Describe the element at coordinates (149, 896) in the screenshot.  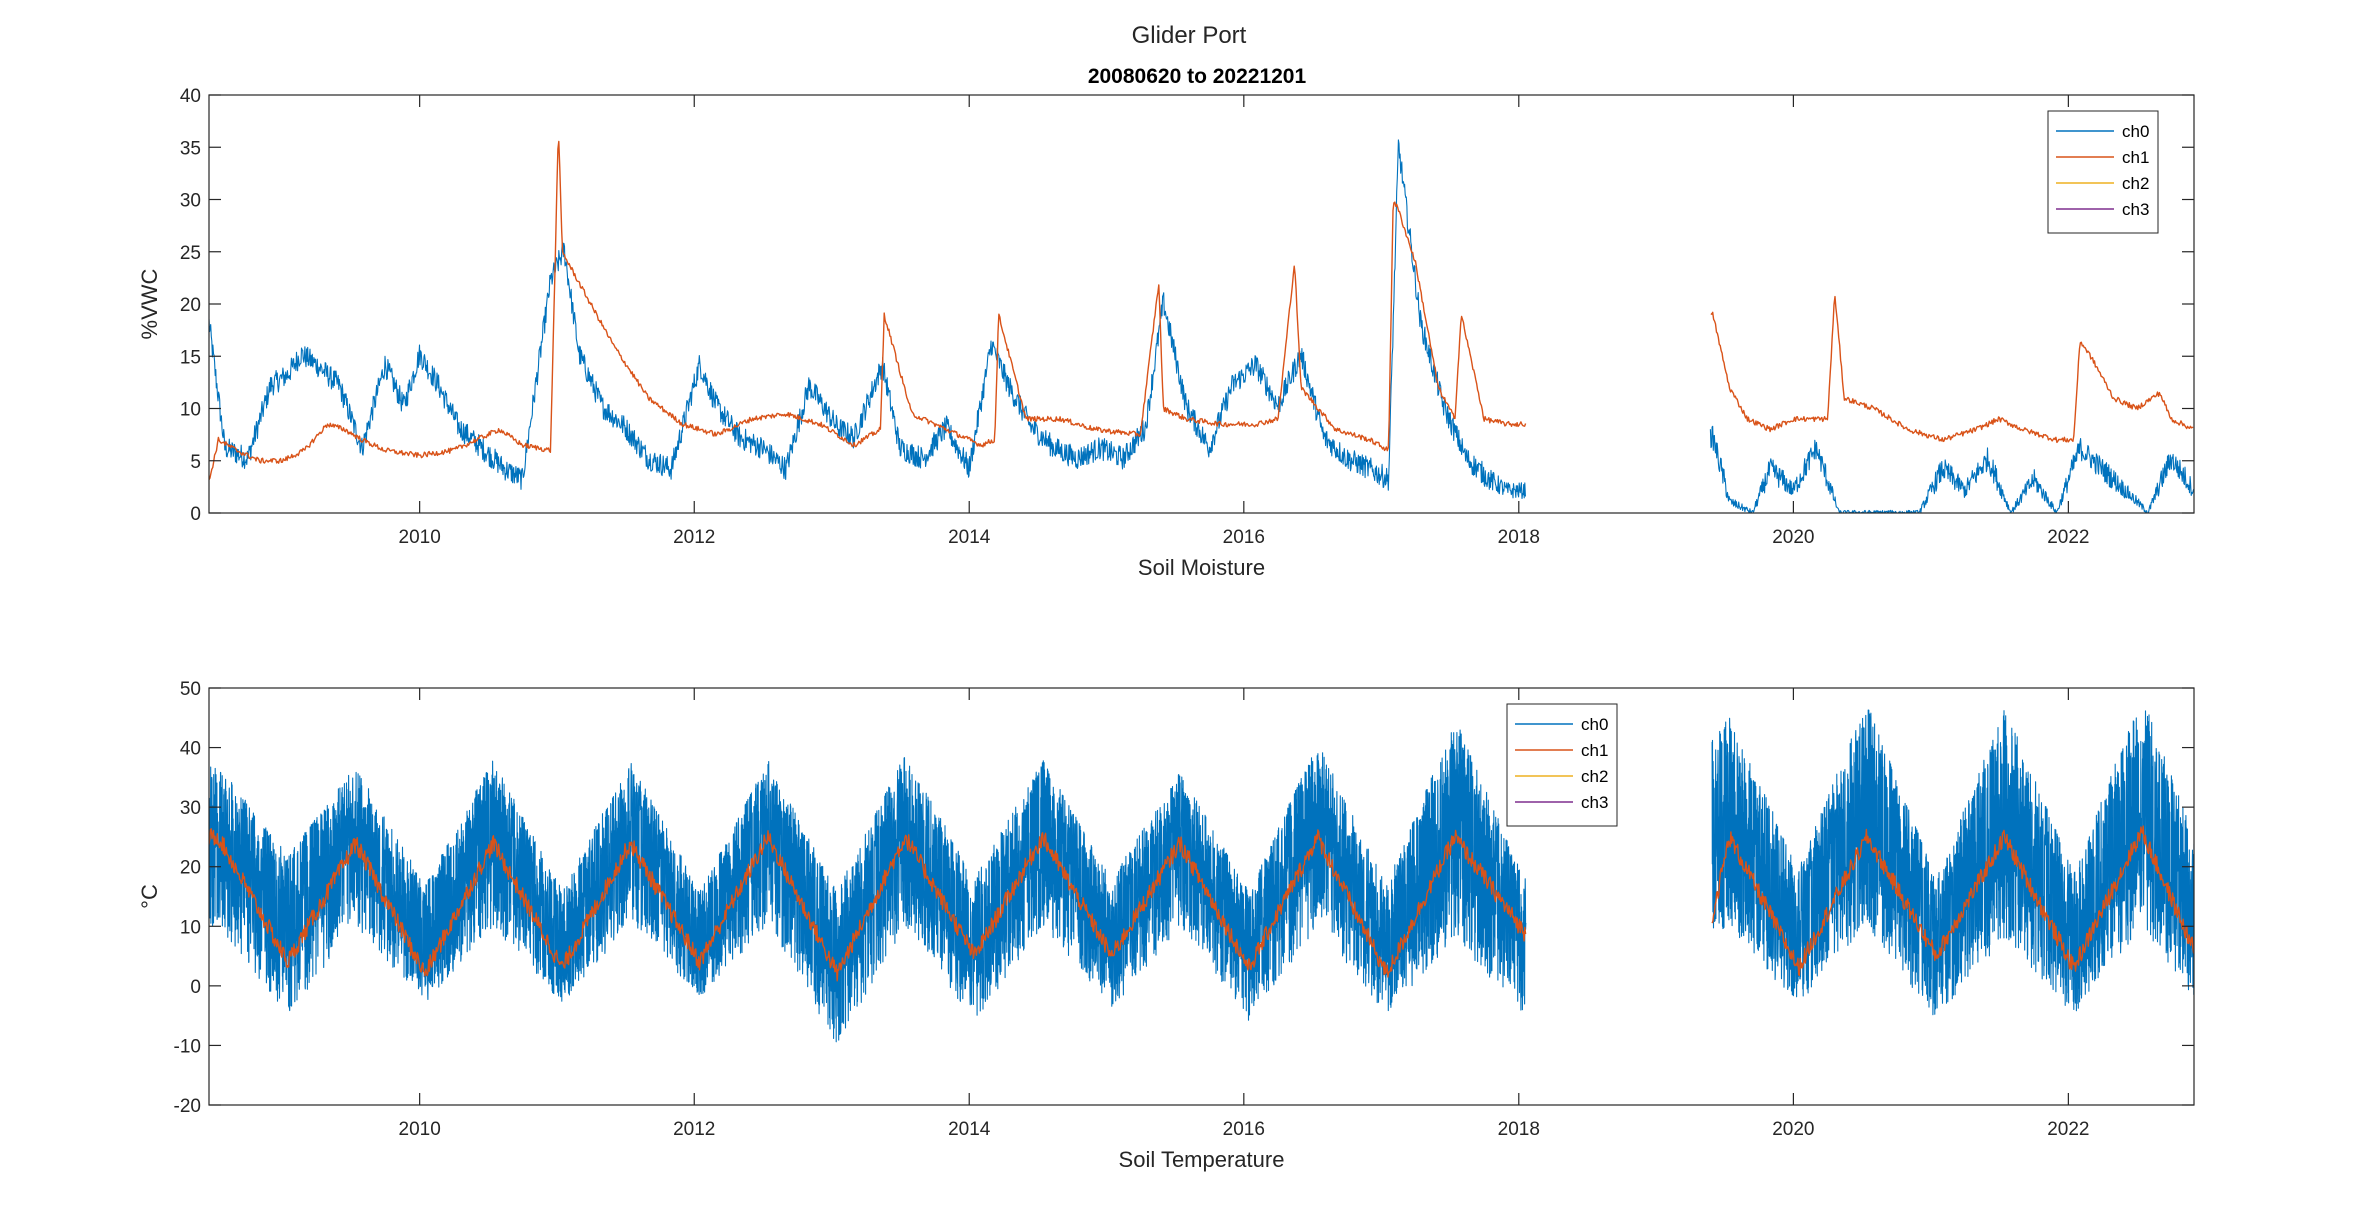
I see `soil-temperature-ylabel: °C` at that location.